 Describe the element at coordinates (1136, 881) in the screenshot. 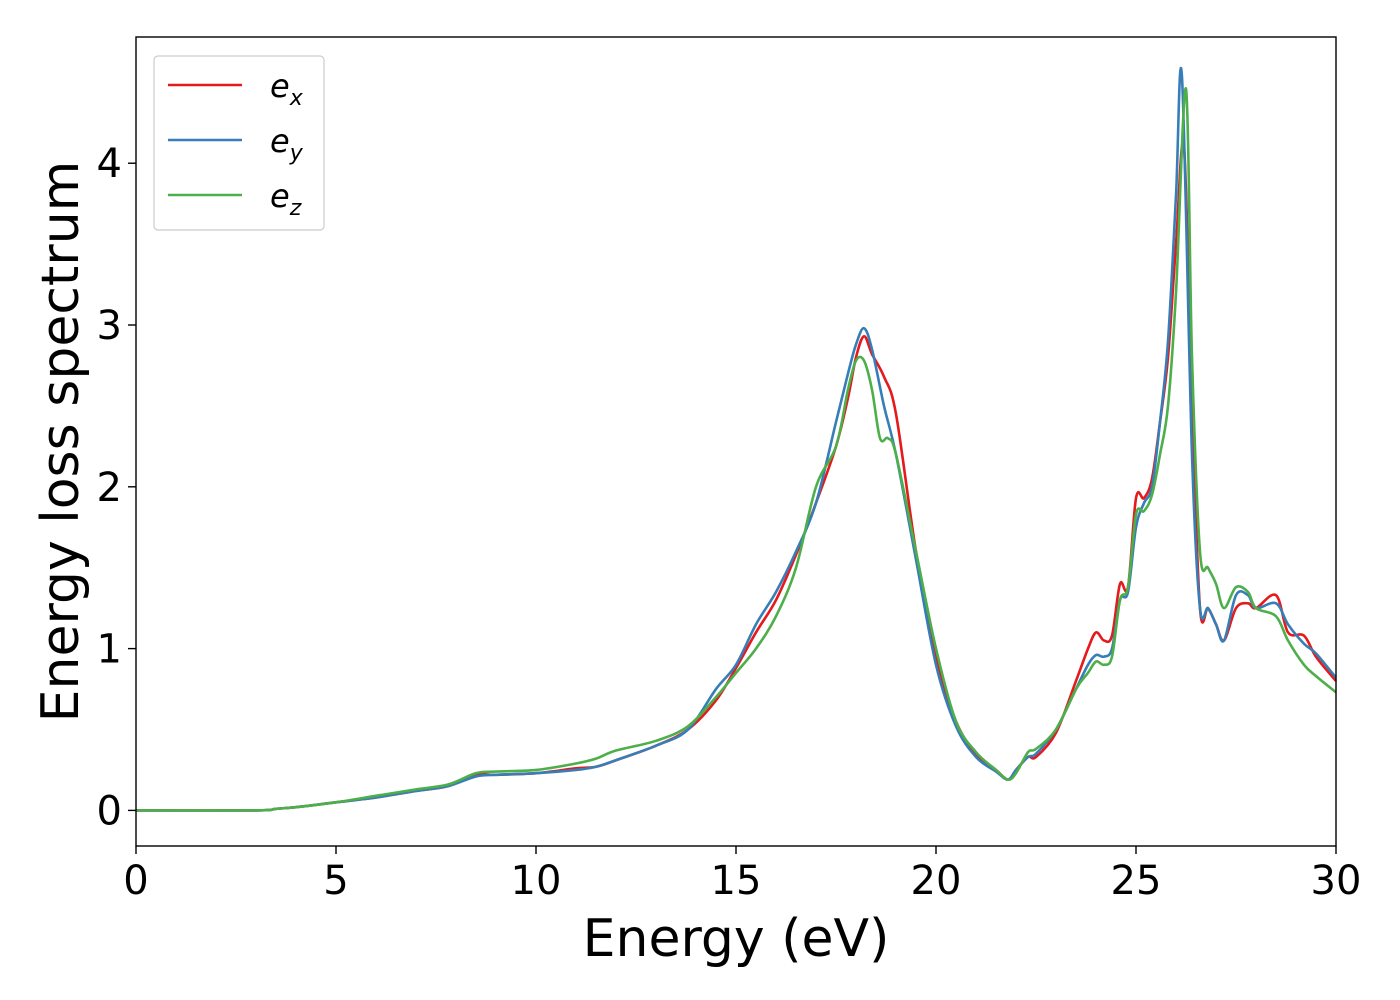

I see `x-tick-label: 25` at that location.